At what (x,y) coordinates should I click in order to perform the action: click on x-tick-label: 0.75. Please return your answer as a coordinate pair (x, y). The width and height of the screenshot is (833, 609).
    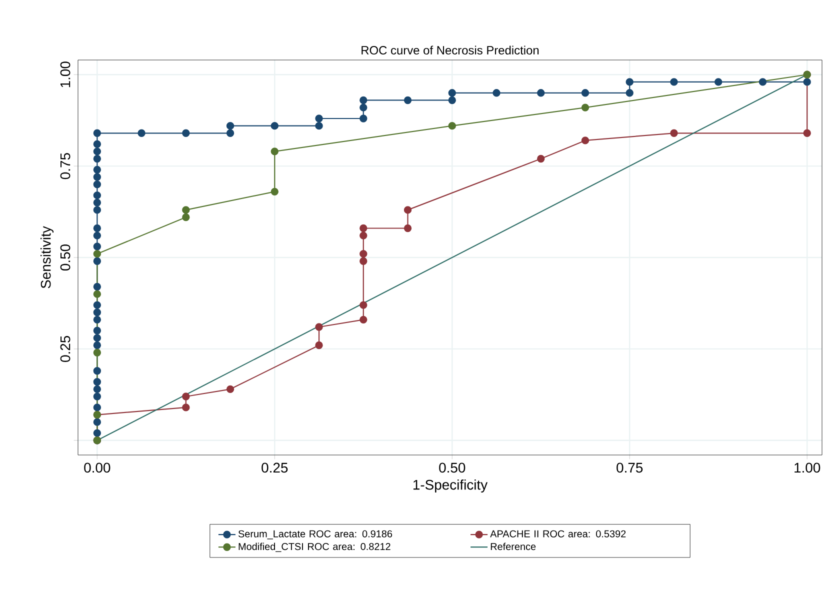
    Looking at the image, I should click on (629, 467).